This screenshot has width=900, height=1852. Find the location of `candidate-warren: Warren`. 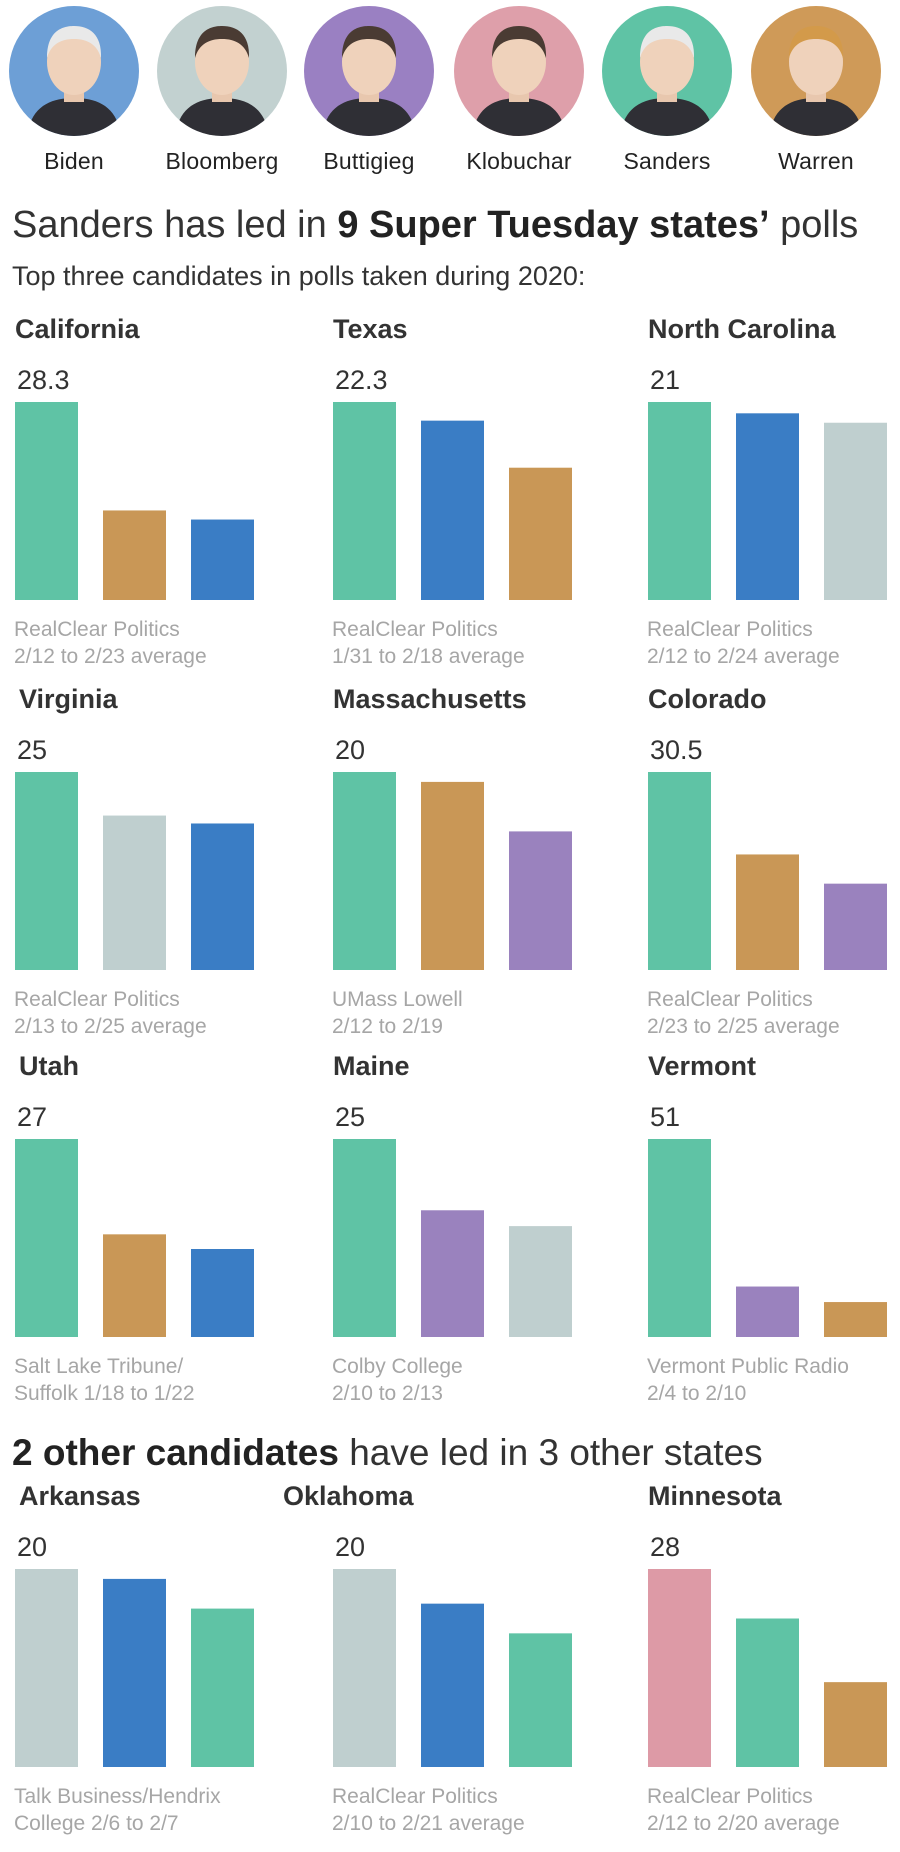

candidate-warren: Warren is located at coordinates (816, 90).